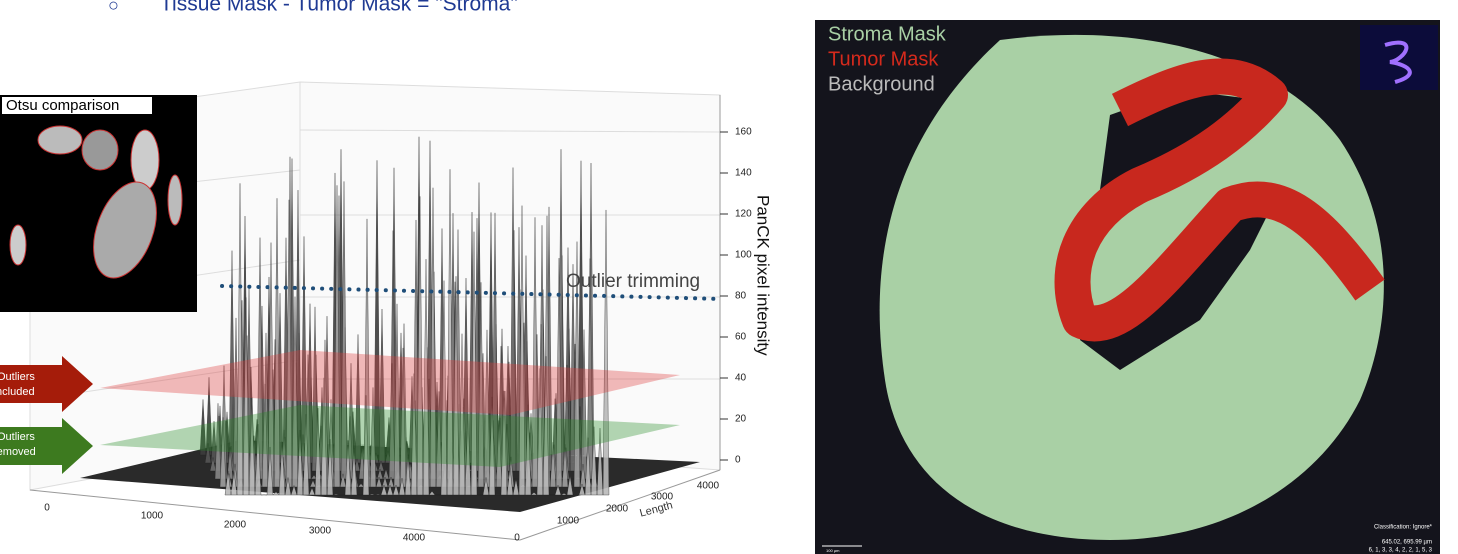 This screenshot has height=554, width=1458. I want to click on legend-stroma: Stroma Mask, so click(887, 34).